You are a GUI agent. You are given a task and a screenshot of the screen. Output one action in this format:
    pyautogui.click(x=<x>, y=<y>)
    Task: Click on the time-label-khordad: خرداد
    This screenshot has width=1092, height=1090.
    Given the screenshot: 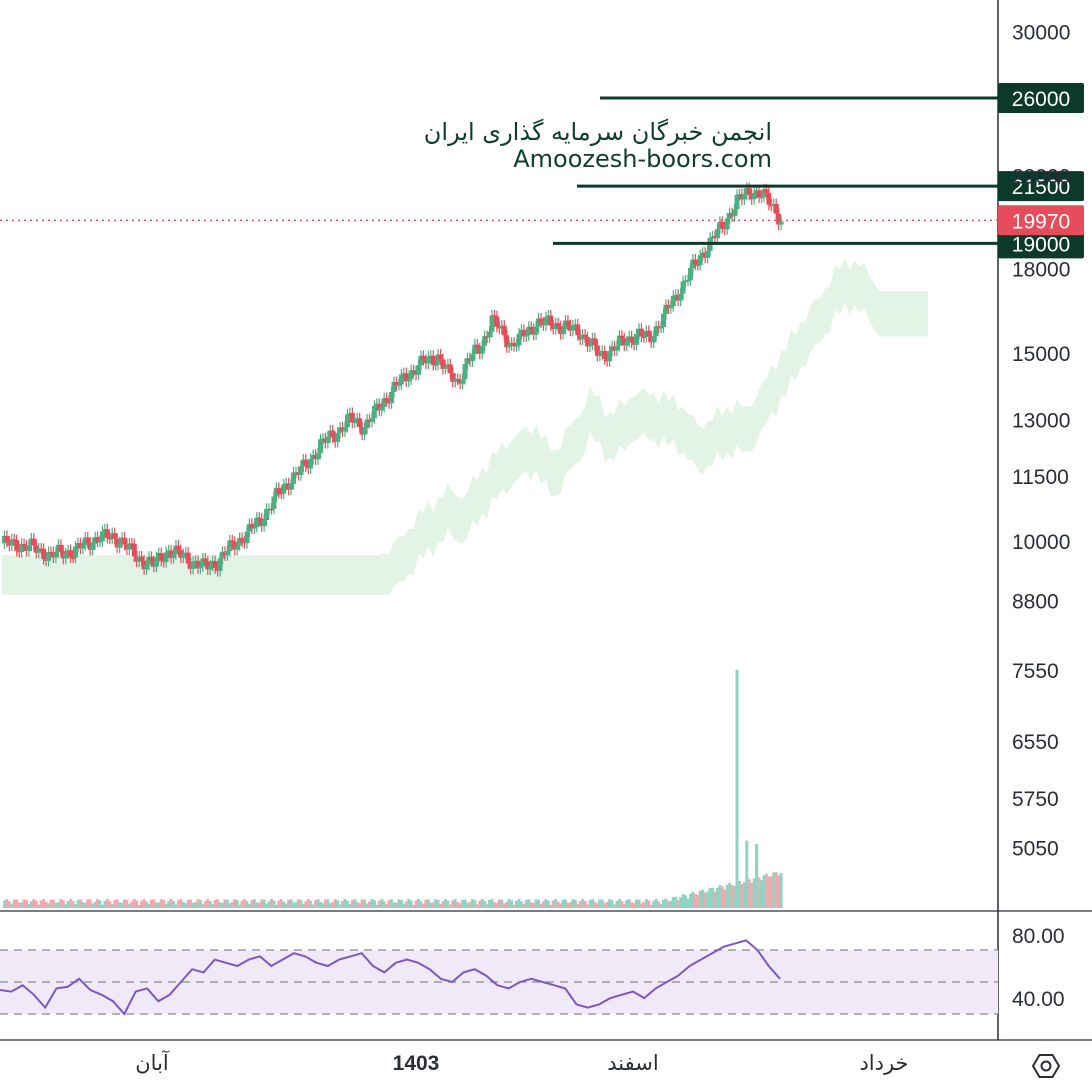 What is the action you would take?
    pyautogui.click(x=883, y=1063)
    